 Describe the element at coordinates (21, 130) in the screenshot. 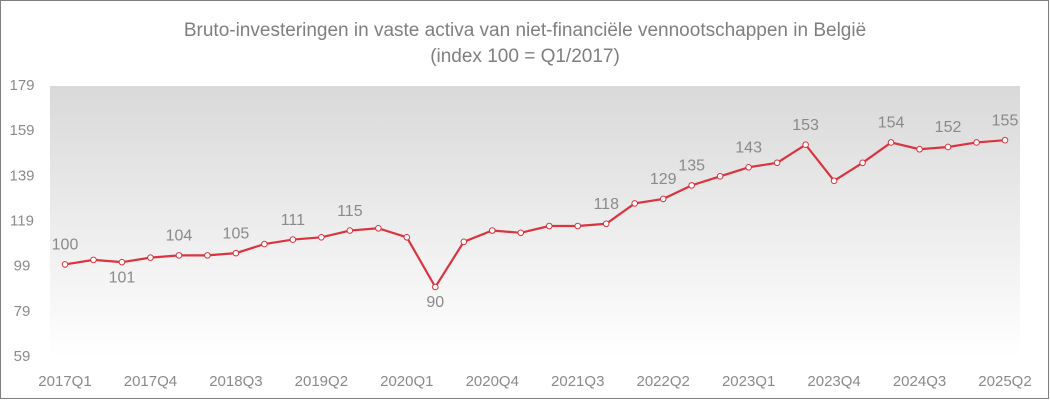

I see `y-tick-label: 159` at that location.